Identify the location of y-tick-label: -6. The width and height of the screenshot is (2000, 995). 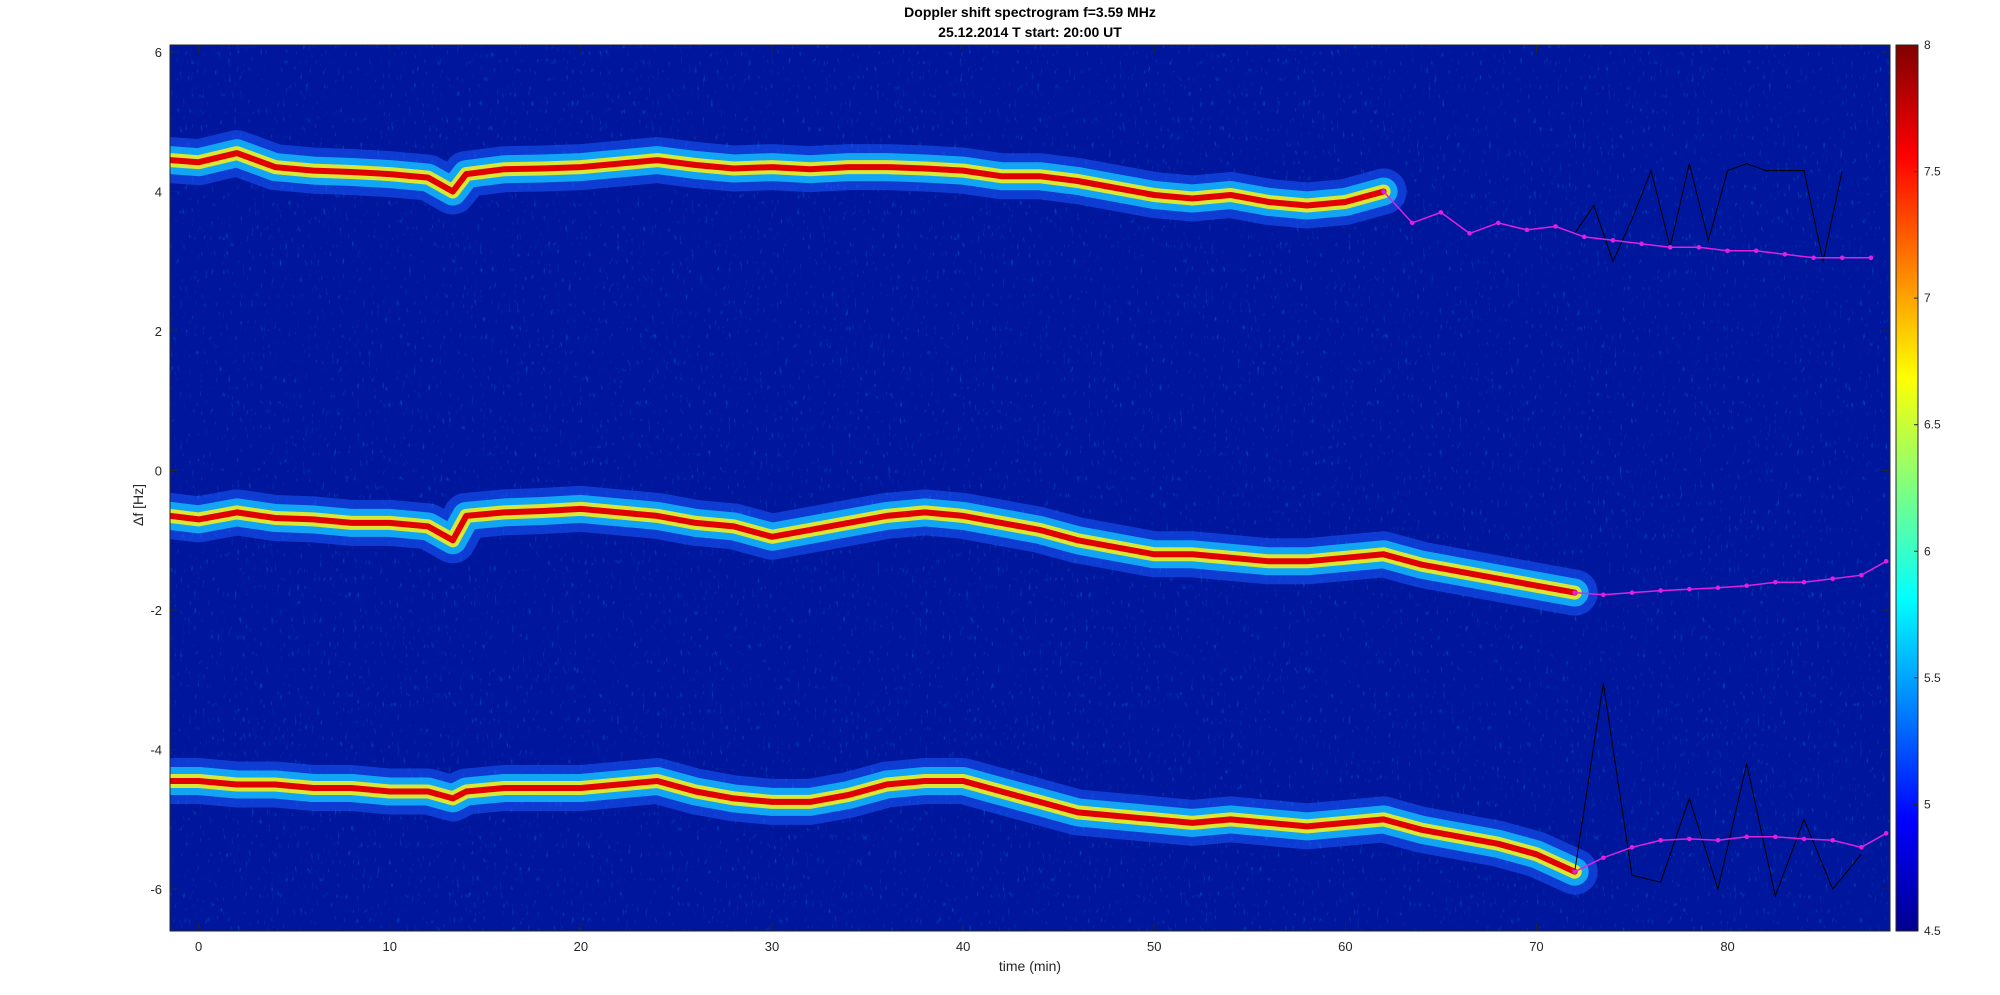
(156, 889).